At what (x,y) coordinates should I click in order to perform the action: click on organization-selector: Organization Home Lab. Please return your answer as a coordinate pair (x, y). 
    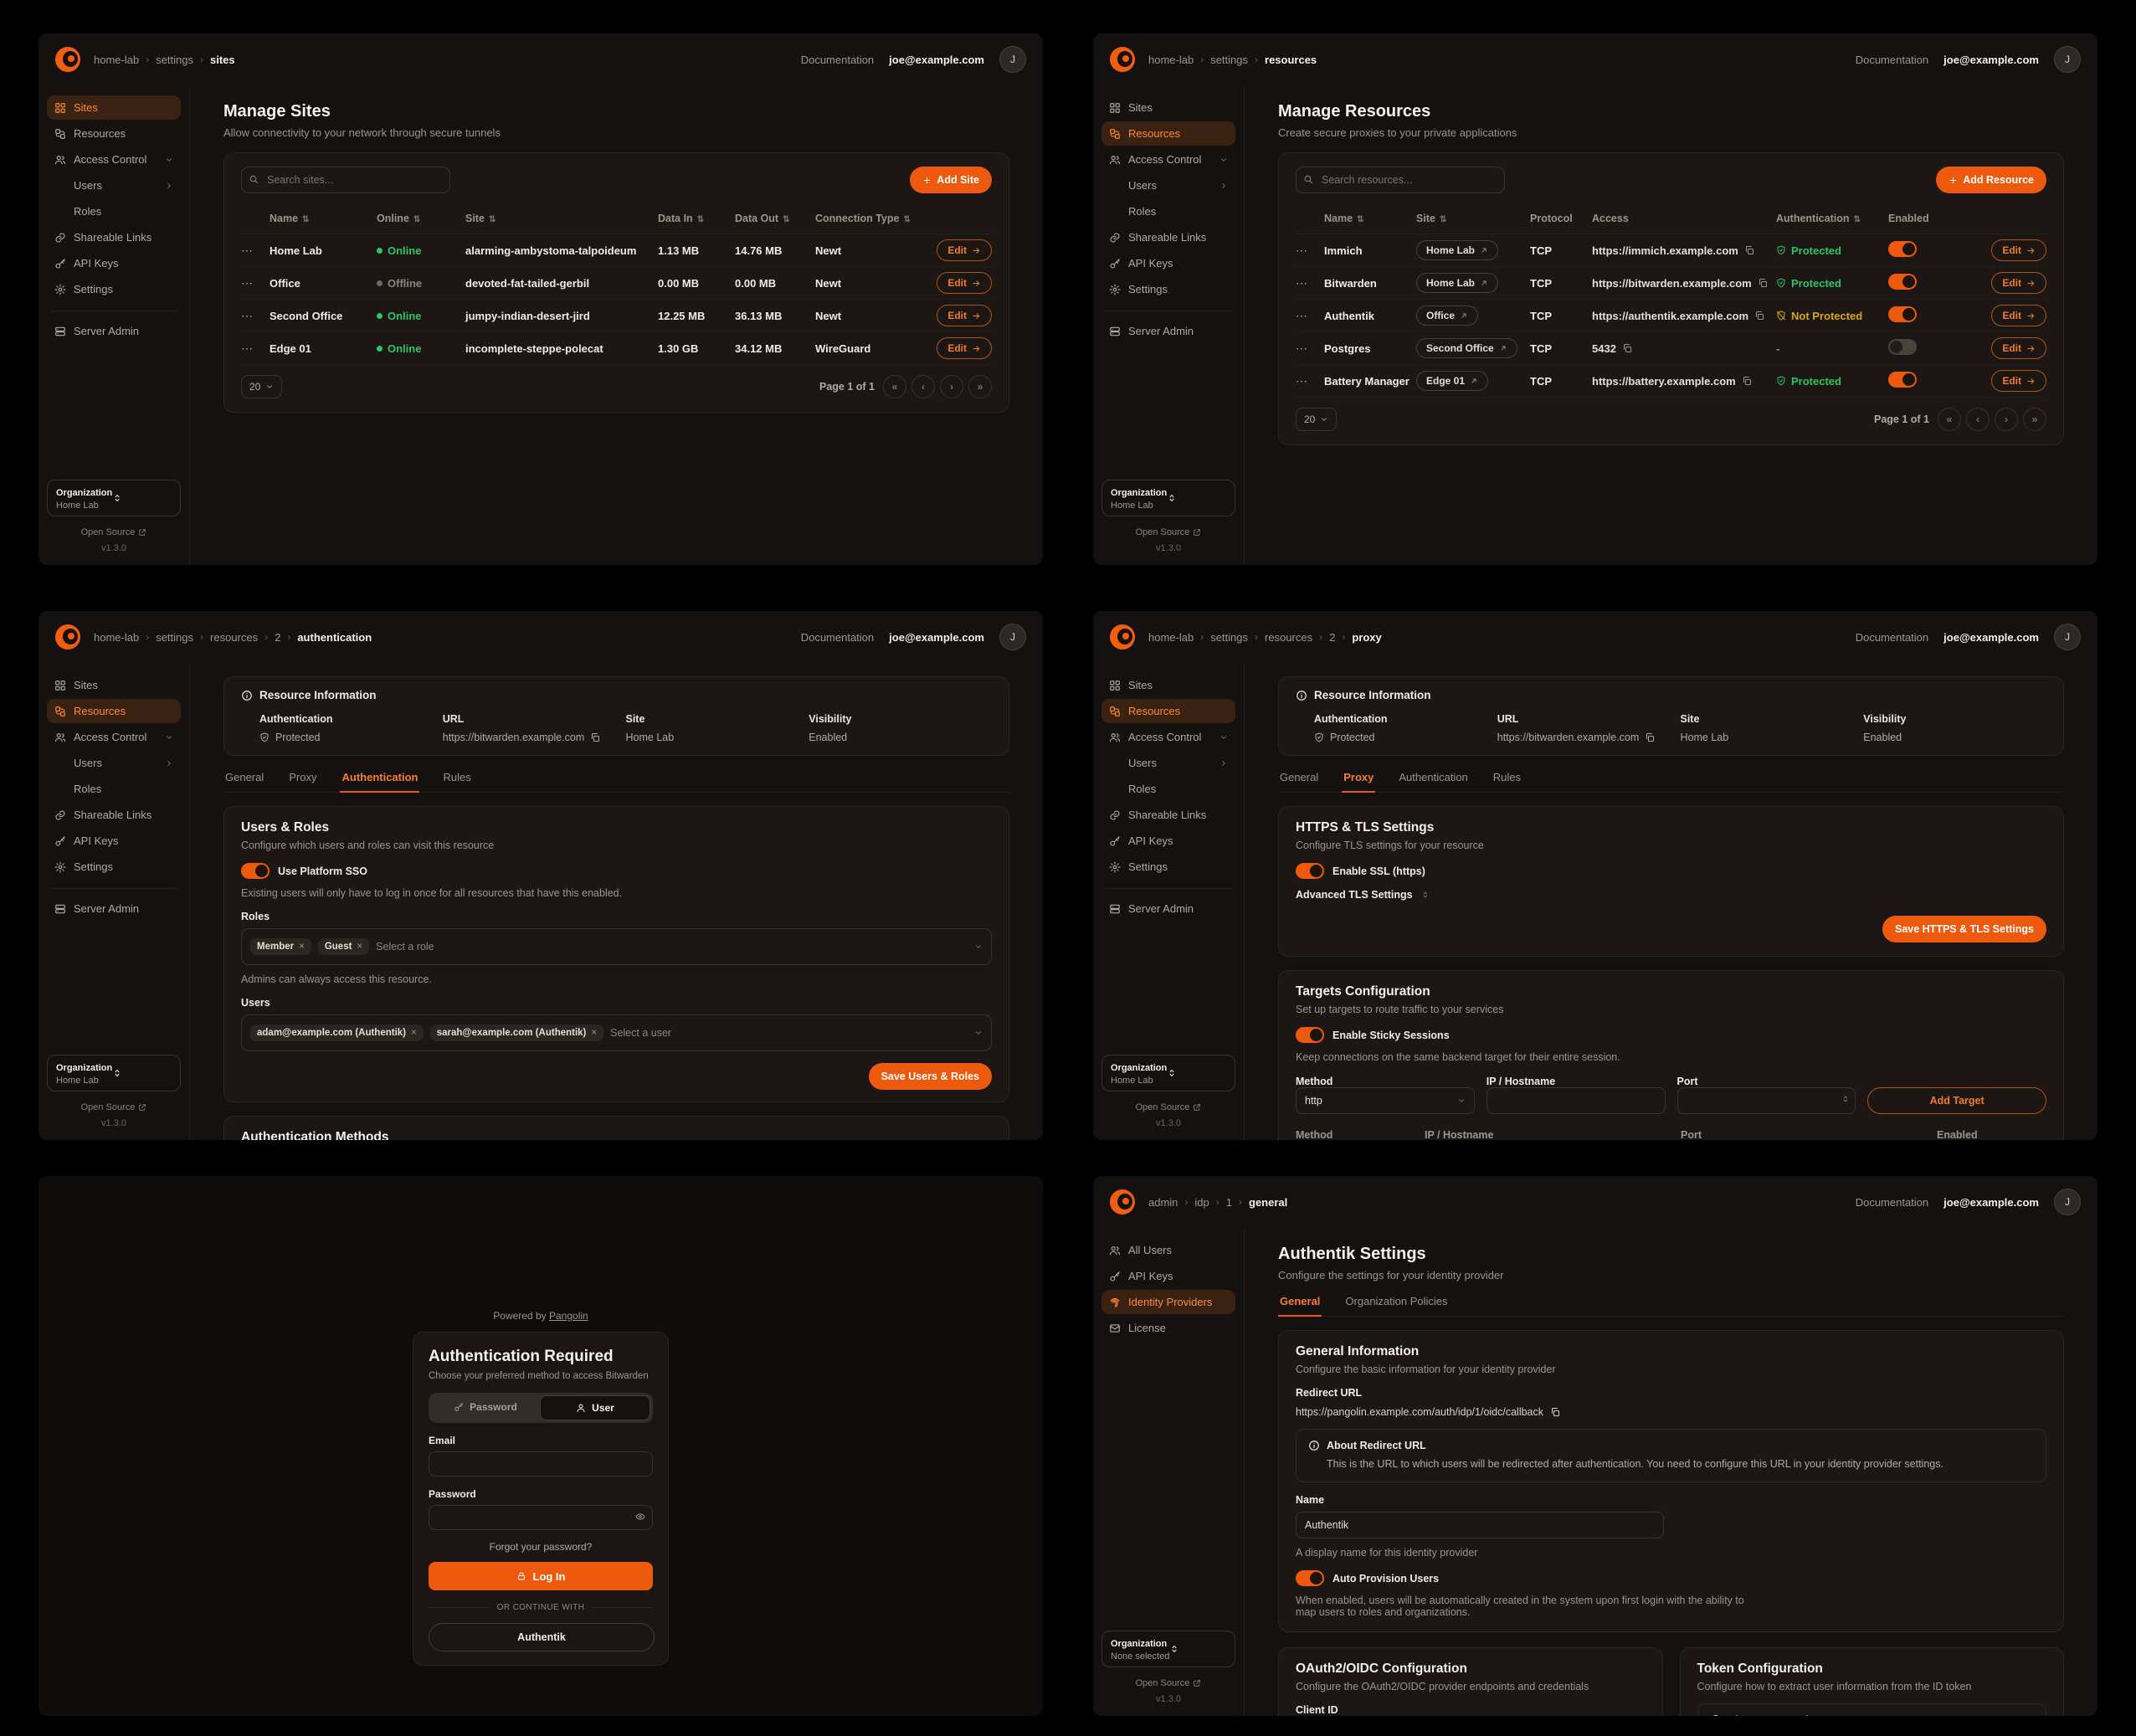
    Looking at the image, I should click on (1168, 498).